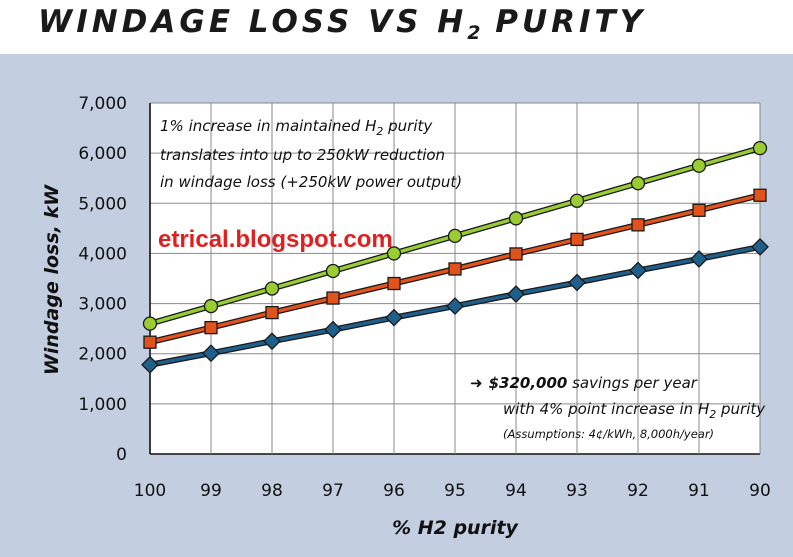 The height and width of the screenshot is (557, 793). Describe the element at coordinates (102, 204) in the screenshot. I see `y-tick-label: 5,000` at that location.